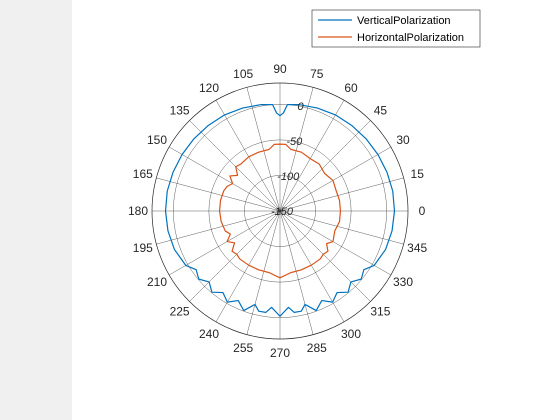  What do you see at coordinates (403, 282) in the screenshot?
I see `angle-tick-label: 330` at bounding box center [403, 282].